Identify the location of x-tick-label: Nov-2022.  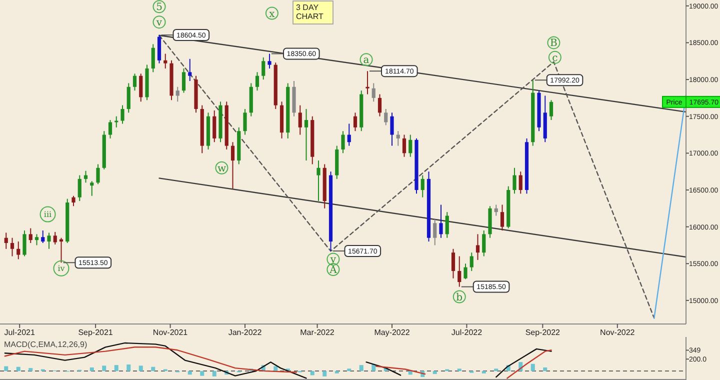
(618, 332).